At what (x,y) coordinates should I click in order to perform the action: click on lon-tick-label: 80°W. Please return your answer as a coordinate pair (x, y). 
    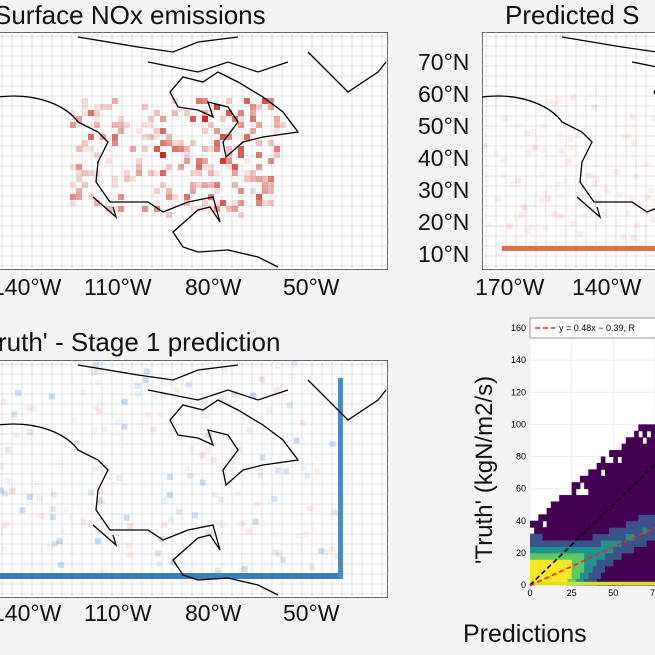
    Looking at the image, I should click on (213, 287).